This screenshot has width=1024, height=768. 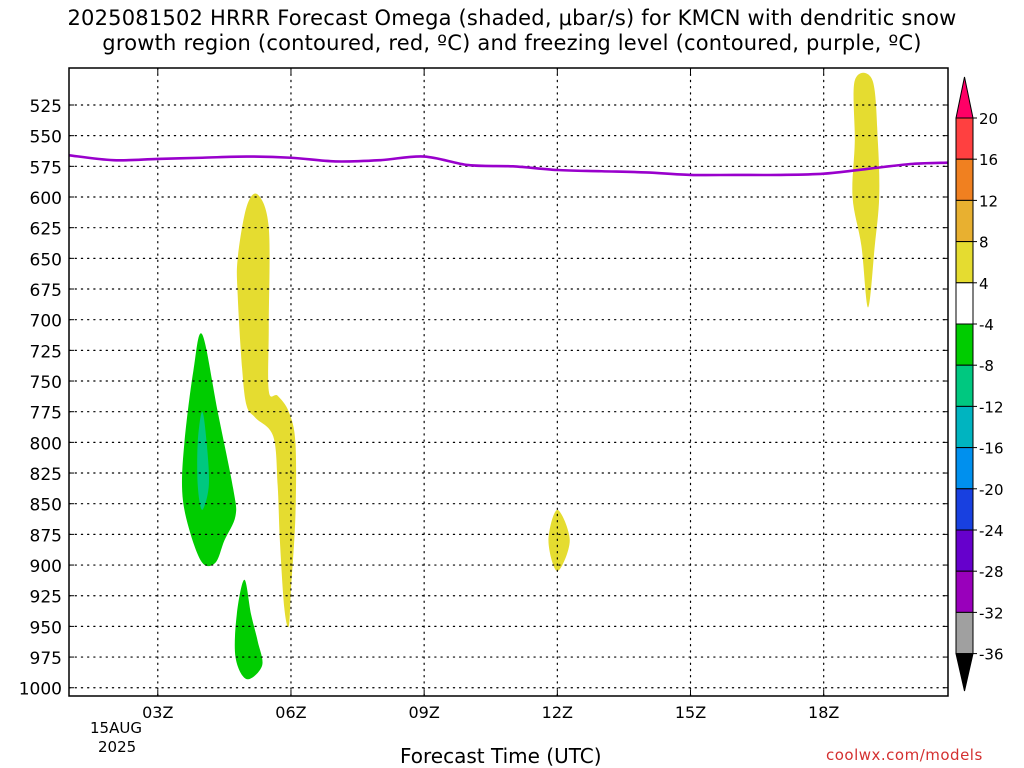 What do you see at coordinates (46, 168) in the screenshot?
I see `y-tick-label-575: 575` at bounding box center [46, 168].